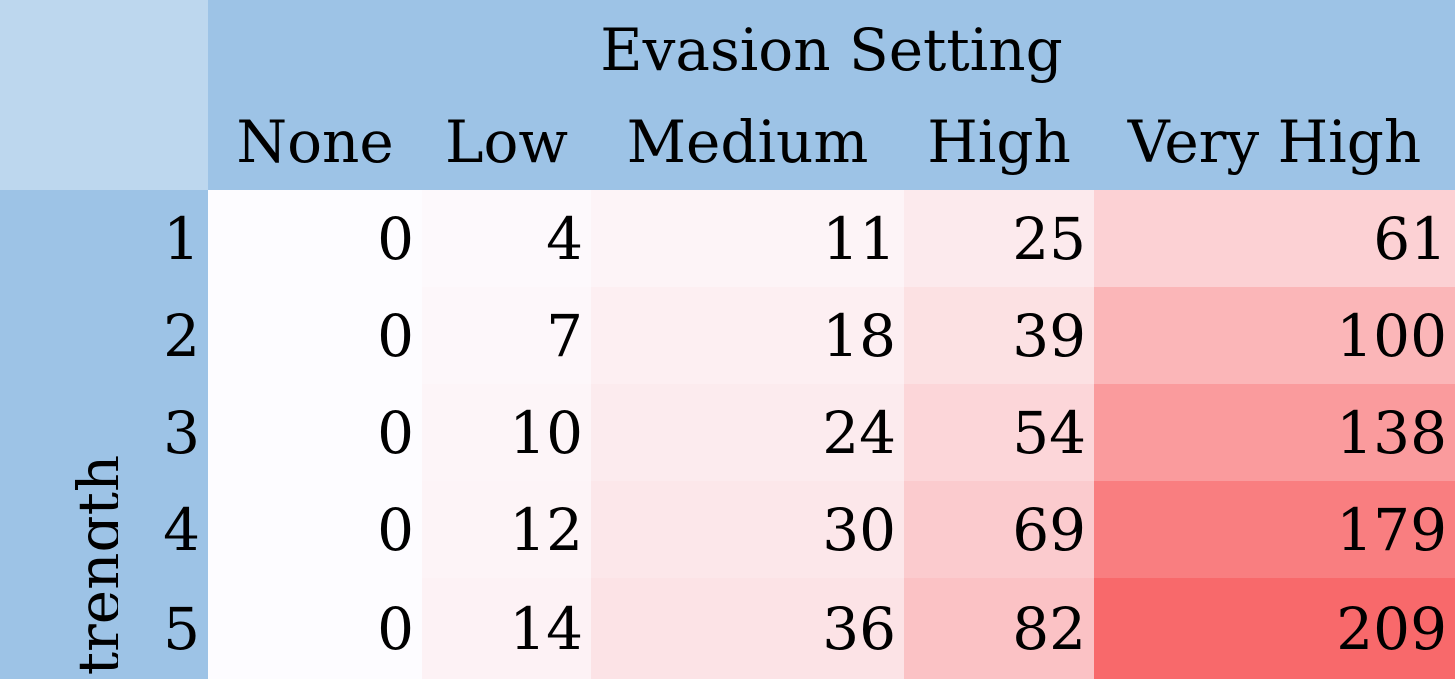  Describe the element at coordinates (1274, 529) in the screenshot. I see `heatmap-cell: 179` at that location.